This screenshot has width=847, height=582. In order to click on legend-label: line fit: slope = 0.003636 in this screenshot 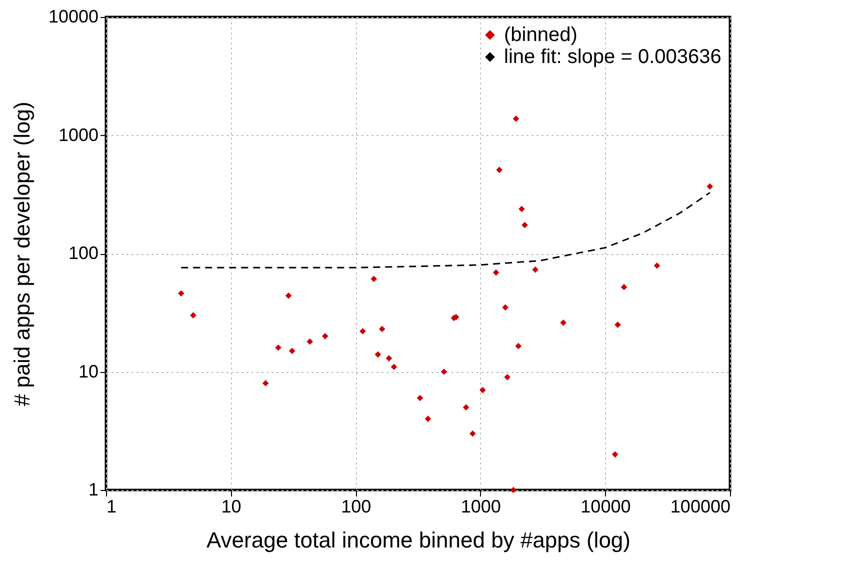, I will do `click(613, 57)`.